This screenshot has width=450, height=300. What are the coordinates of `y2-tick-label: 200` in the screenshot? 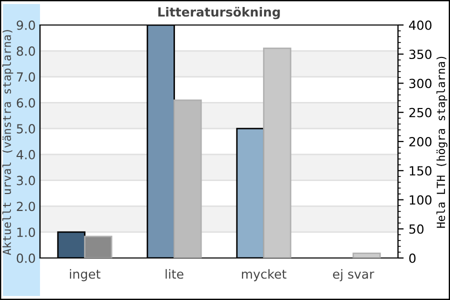 It's located at (420, 141).